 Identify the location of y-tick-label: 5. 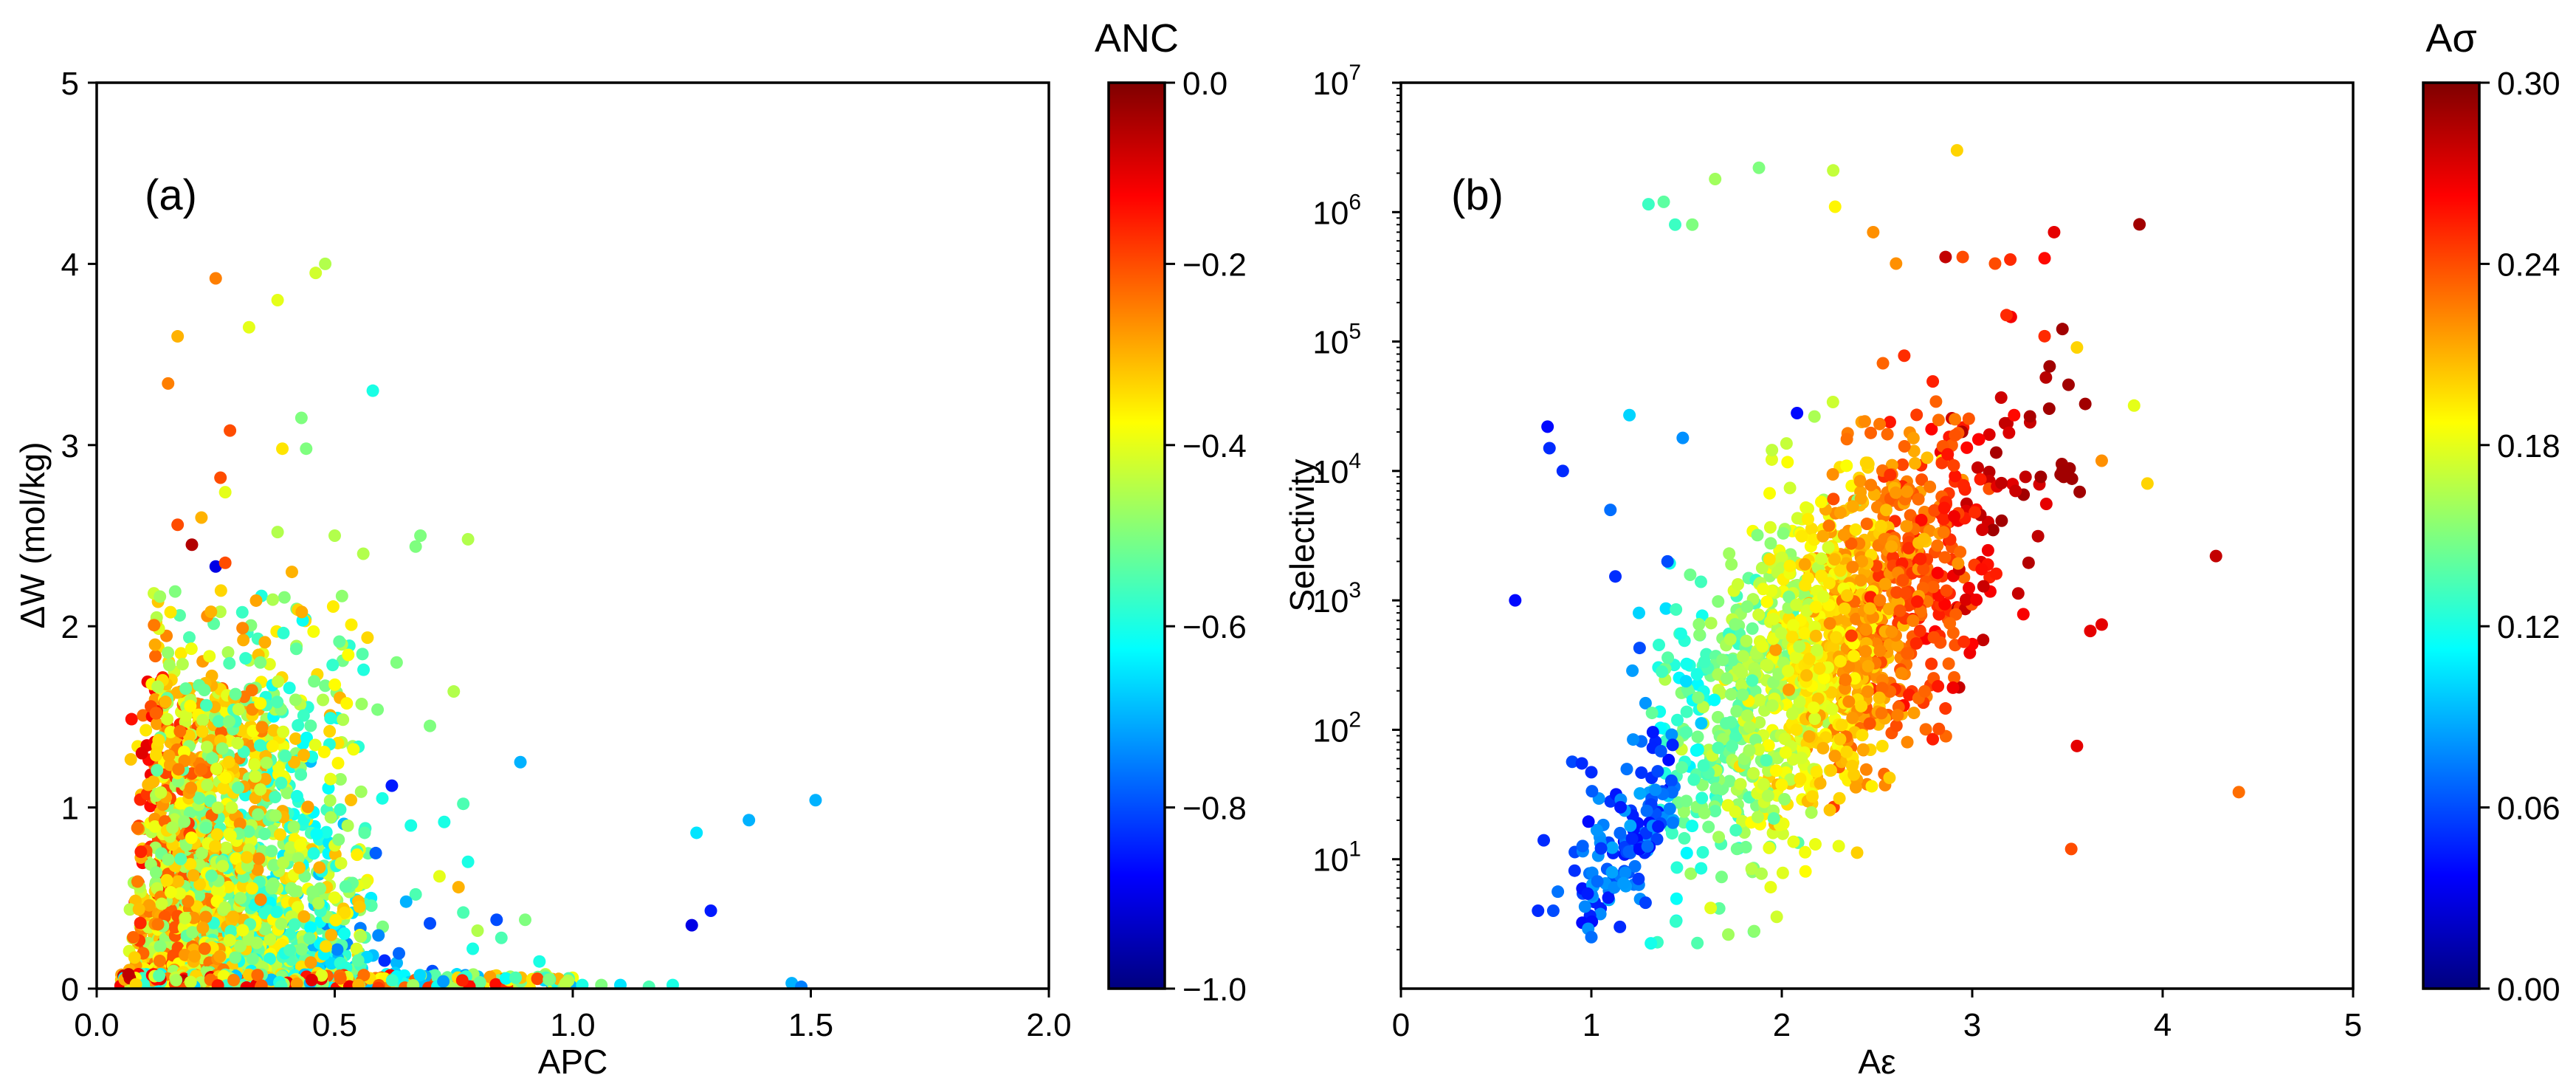
(70, 84).